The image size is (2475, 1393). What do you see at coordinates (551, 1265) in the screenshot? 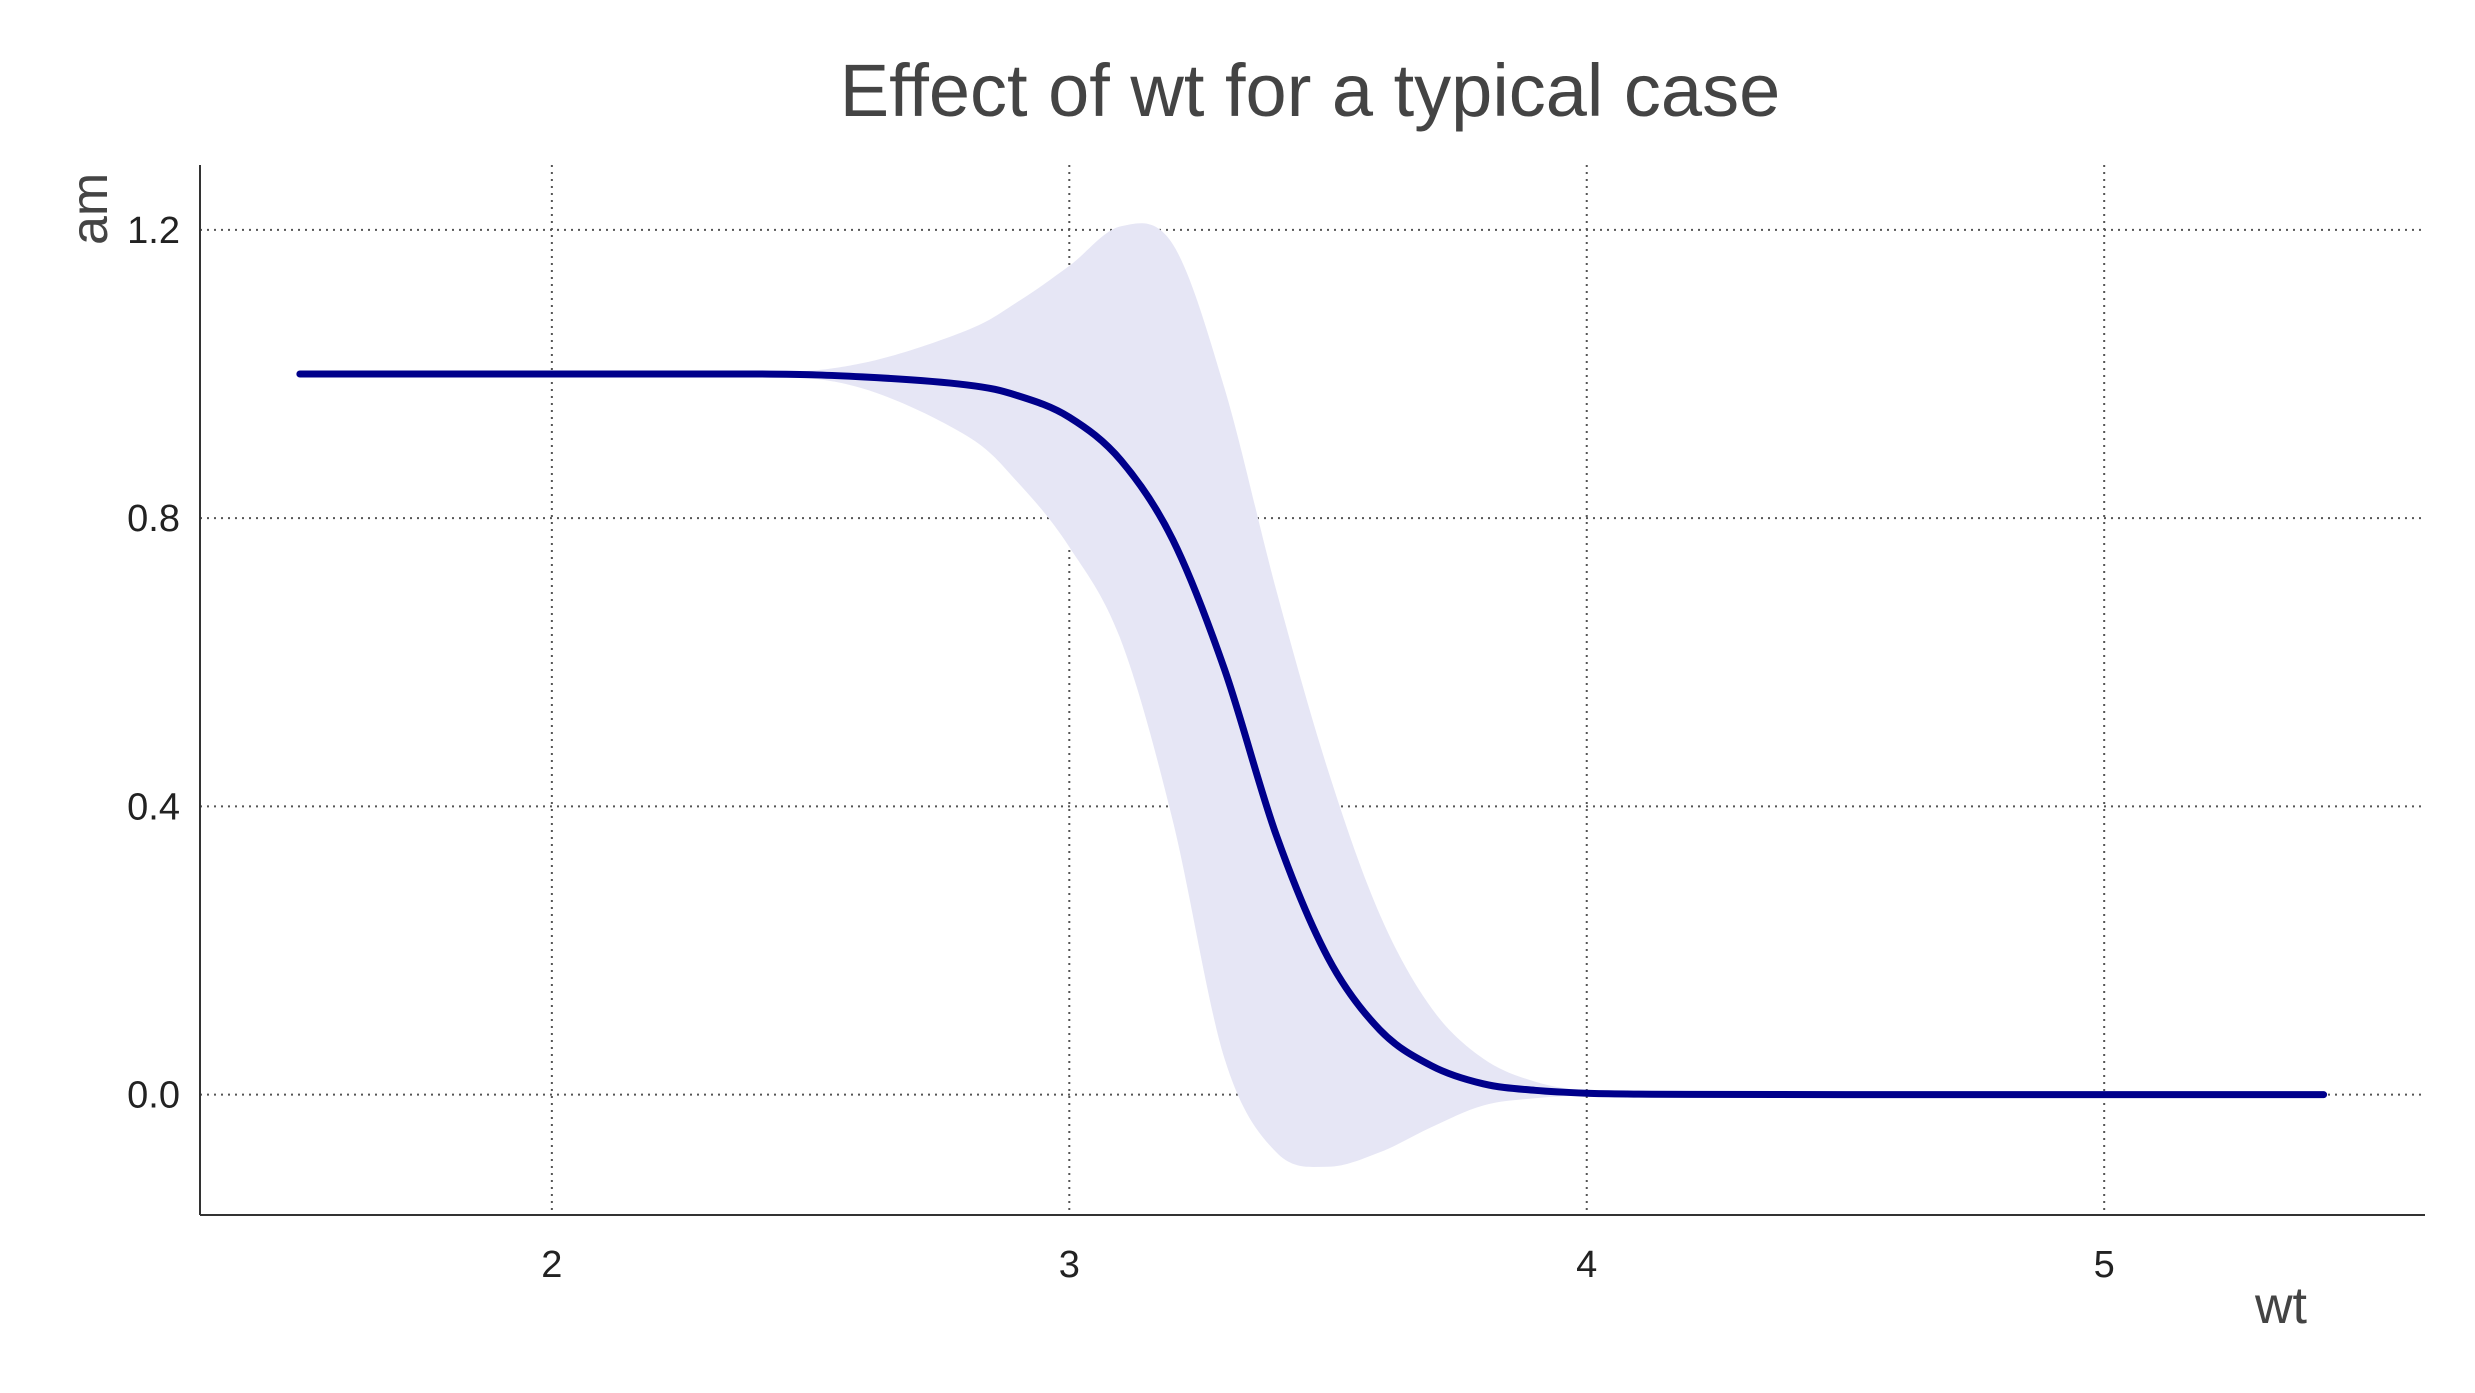
I see `x-tick-label: 2` at bounding box center [551, 1265].